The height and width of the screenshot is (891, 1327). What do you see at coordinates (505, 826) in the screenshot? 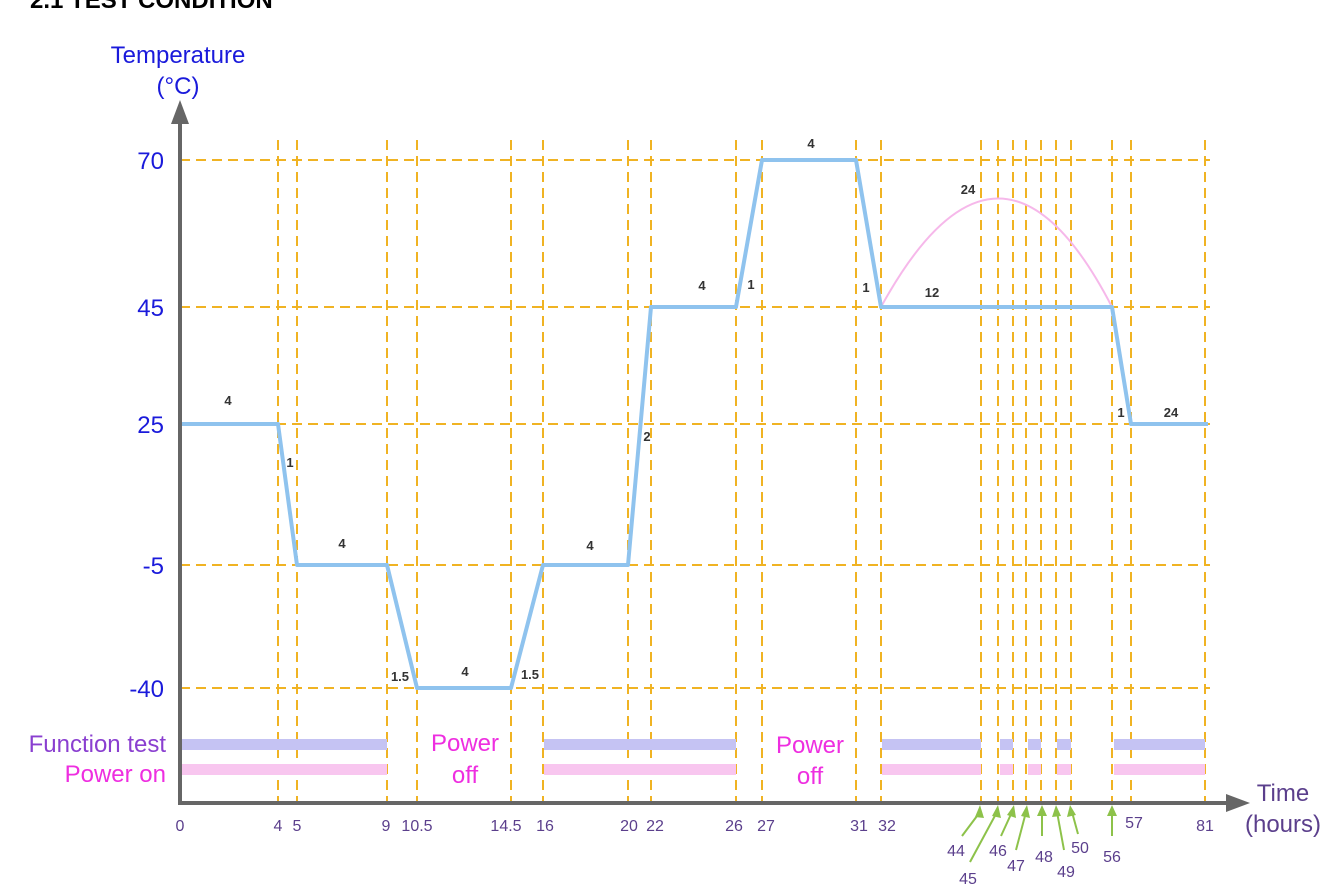
I see `x-tick-label: 14.5` at bounding box center [505, 826].